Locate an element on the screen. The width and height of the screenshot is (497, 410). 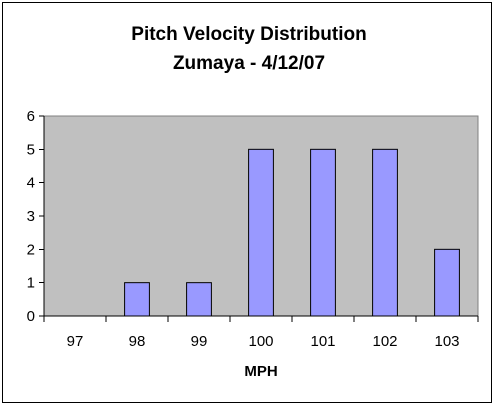
x-tick-labels: 97 98 99 100 101 102 103 is located at coordinates (263, 341).